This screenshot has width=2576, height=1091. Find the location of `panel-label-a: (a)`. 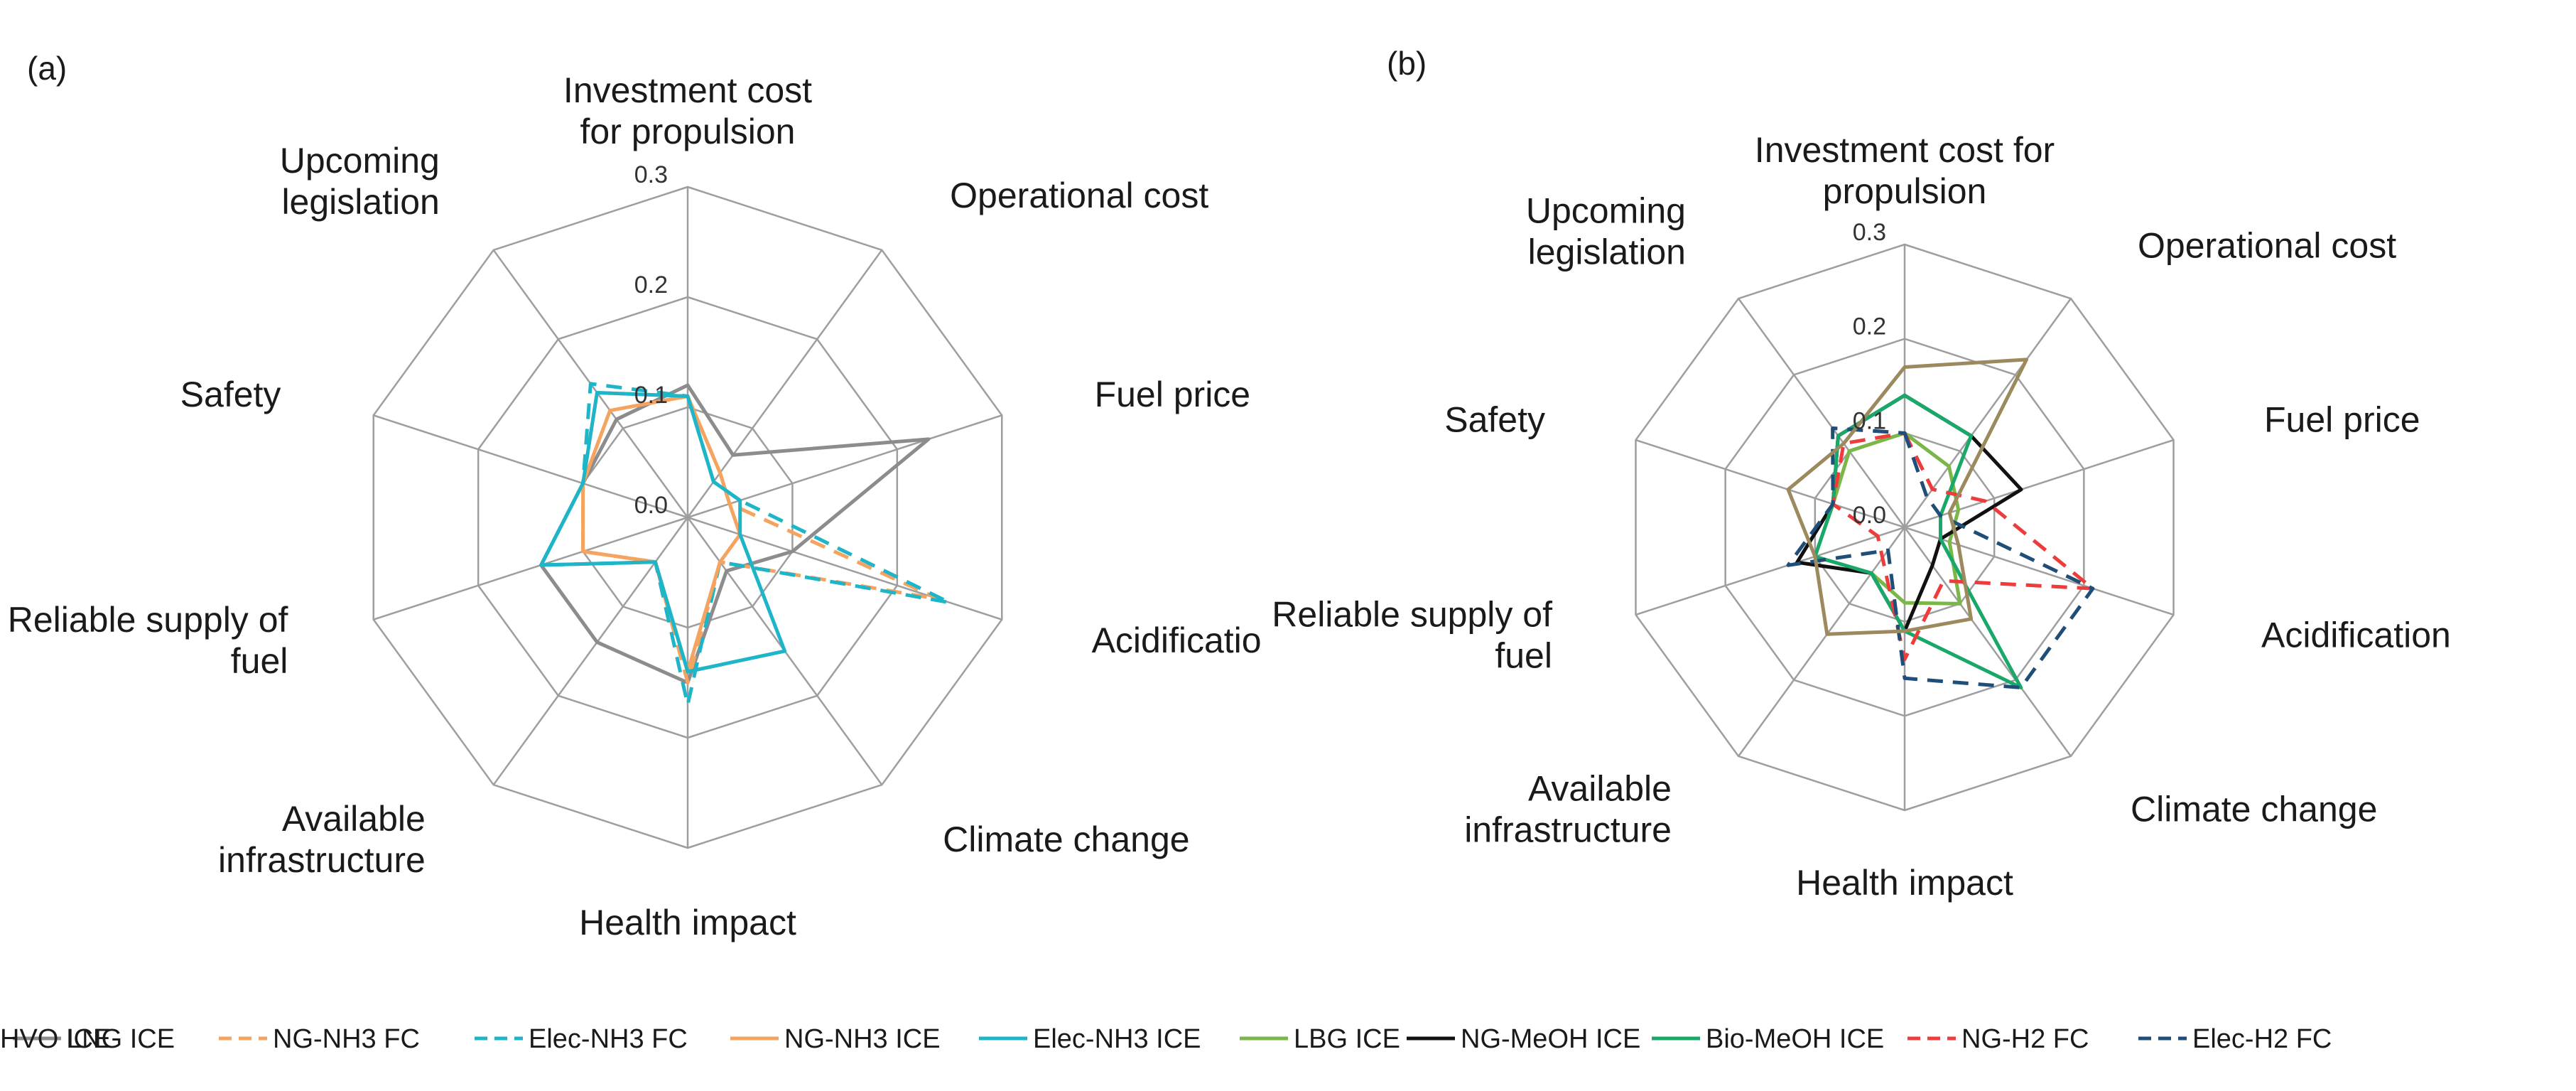

panel-label-a: (a) is located at coordinates (47, 68).